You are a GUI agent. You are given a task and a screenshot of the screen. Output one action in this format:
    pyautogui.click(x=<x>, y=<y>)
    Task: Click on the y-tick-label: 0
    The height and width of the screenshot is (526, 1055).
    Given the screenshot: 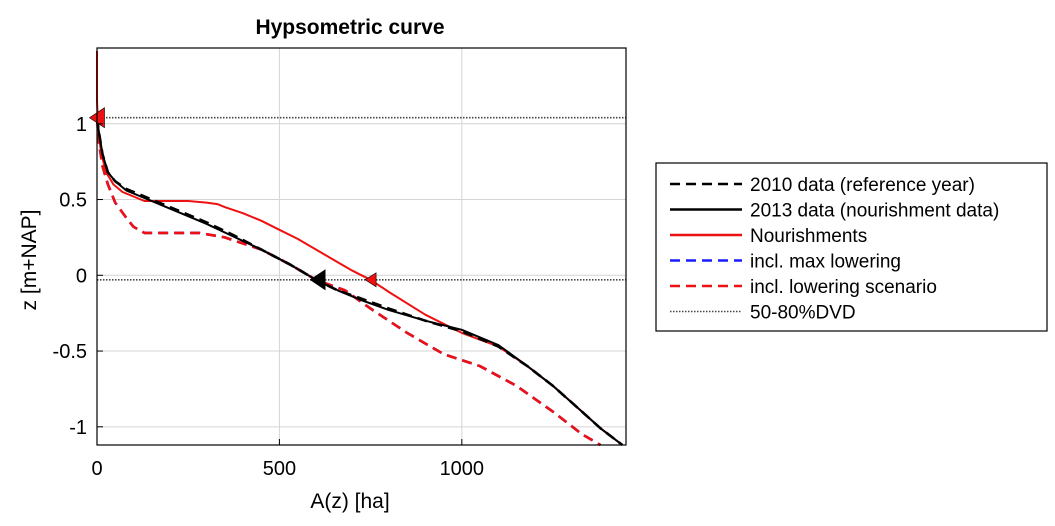 What is the action you would take?
    pyautogui.click(x=81, y=276)
    